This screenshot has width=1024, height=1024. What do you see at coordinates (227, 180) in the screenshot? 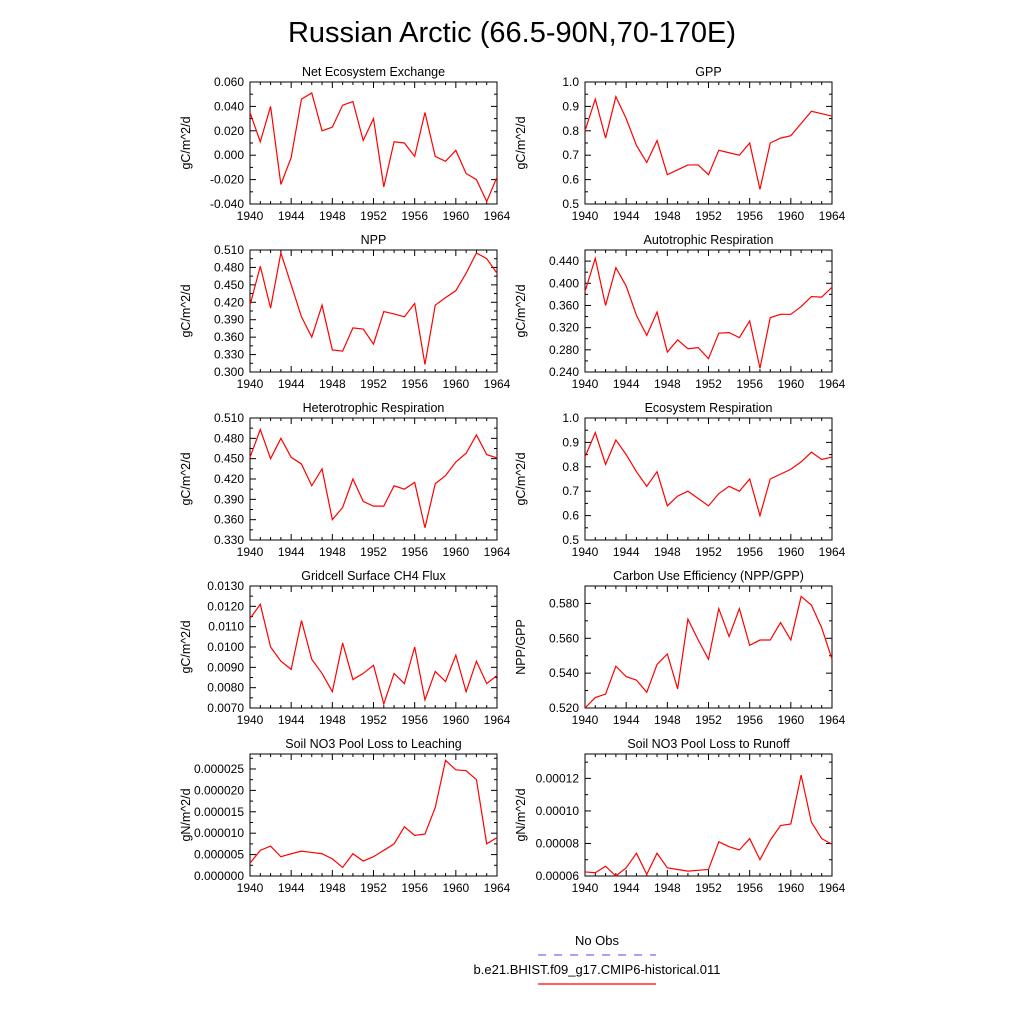
I see `y-tick-label: -0.020` at bounding box center [227, 180].